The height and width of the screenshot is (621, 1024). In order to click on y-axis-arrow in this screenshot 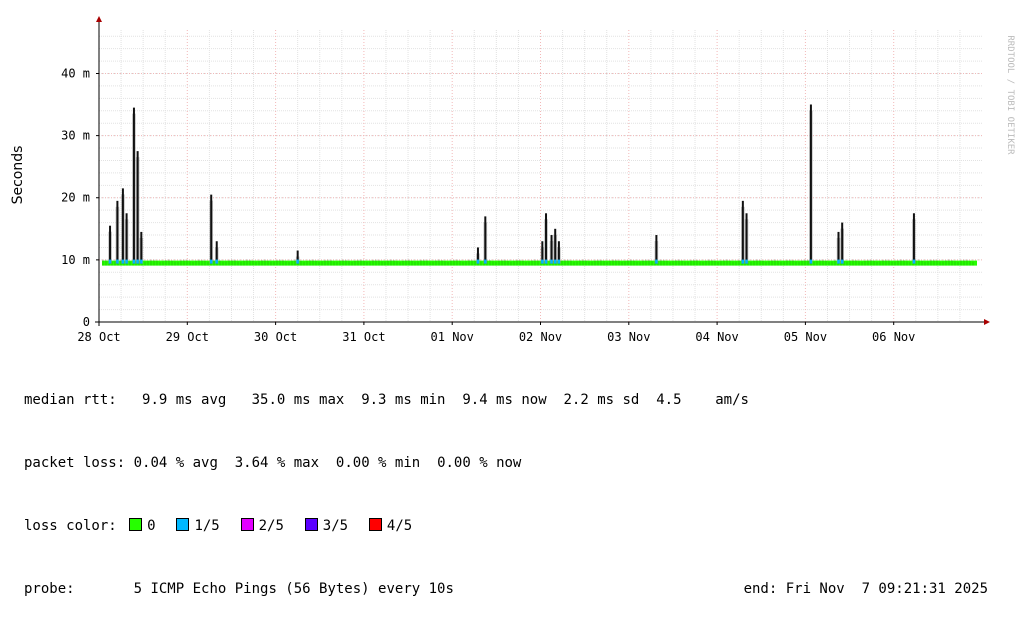, I will do `click(99, 19)`.